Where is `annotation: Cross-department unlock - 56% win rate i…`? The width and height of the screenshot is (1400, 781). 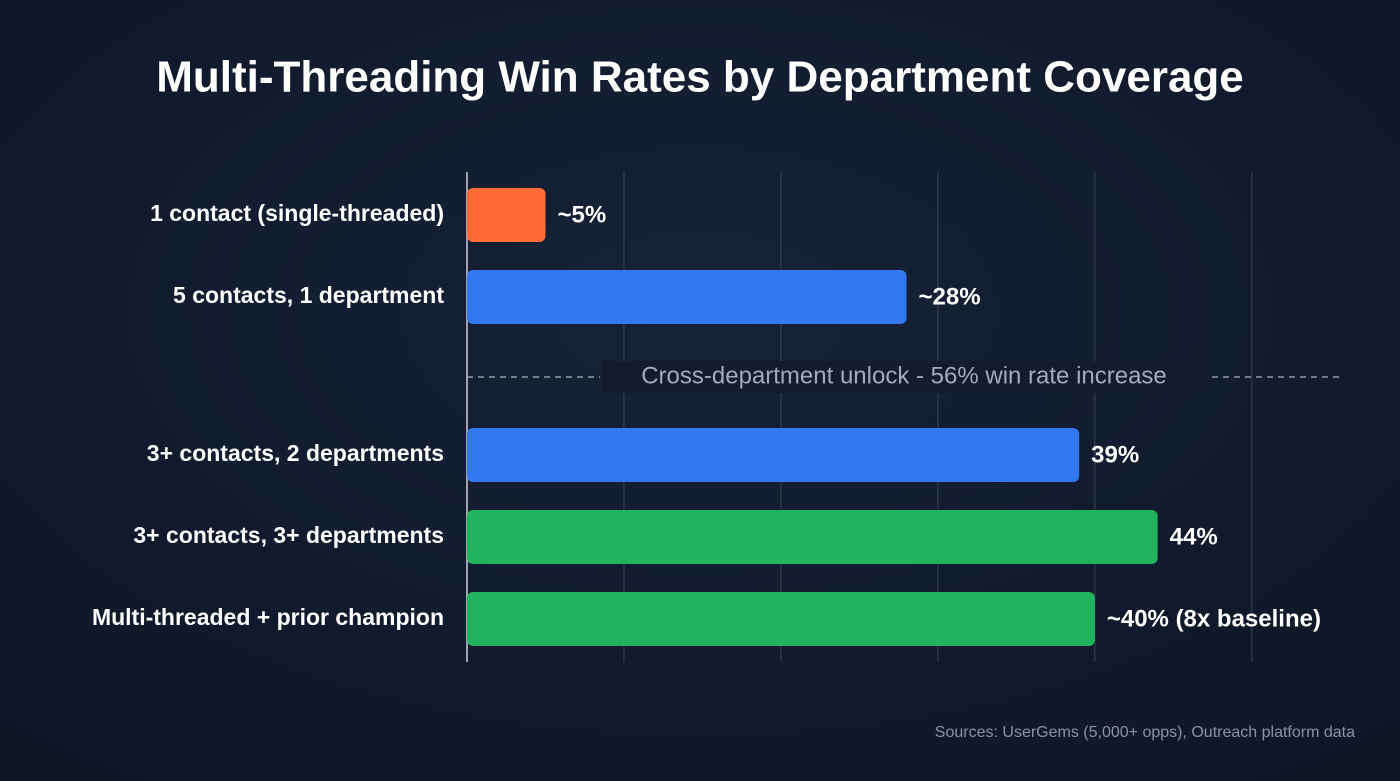
annotation: Cross-department unlock - 56% win rate i… is located at coordinates (904, 375).